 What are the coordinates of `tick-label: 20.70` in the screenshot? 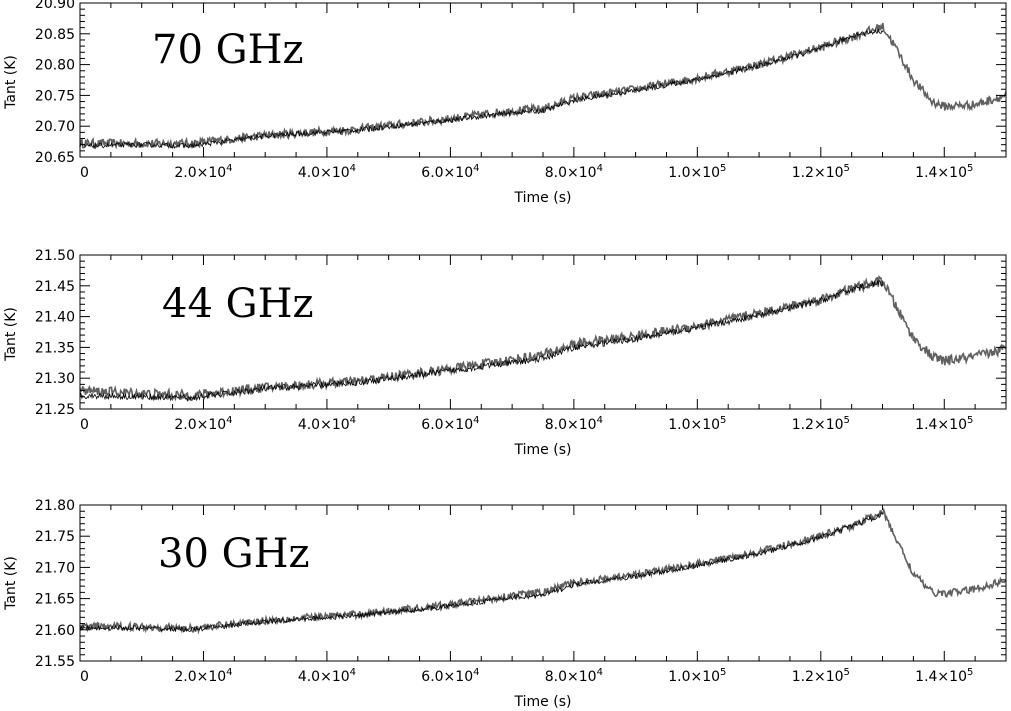 It's located at (55, 127).